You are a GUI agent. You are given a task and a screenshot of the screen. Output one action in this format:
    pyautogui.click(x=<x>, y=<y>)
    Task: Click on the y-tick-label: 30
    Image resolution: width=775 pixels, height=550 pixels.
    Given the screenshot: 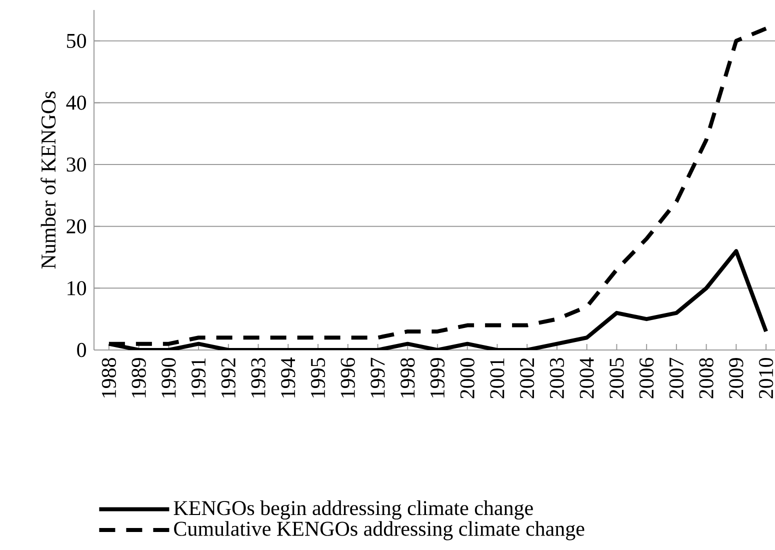 What is the action you would take?
    pyautogui.click(x=76, y=164)
    